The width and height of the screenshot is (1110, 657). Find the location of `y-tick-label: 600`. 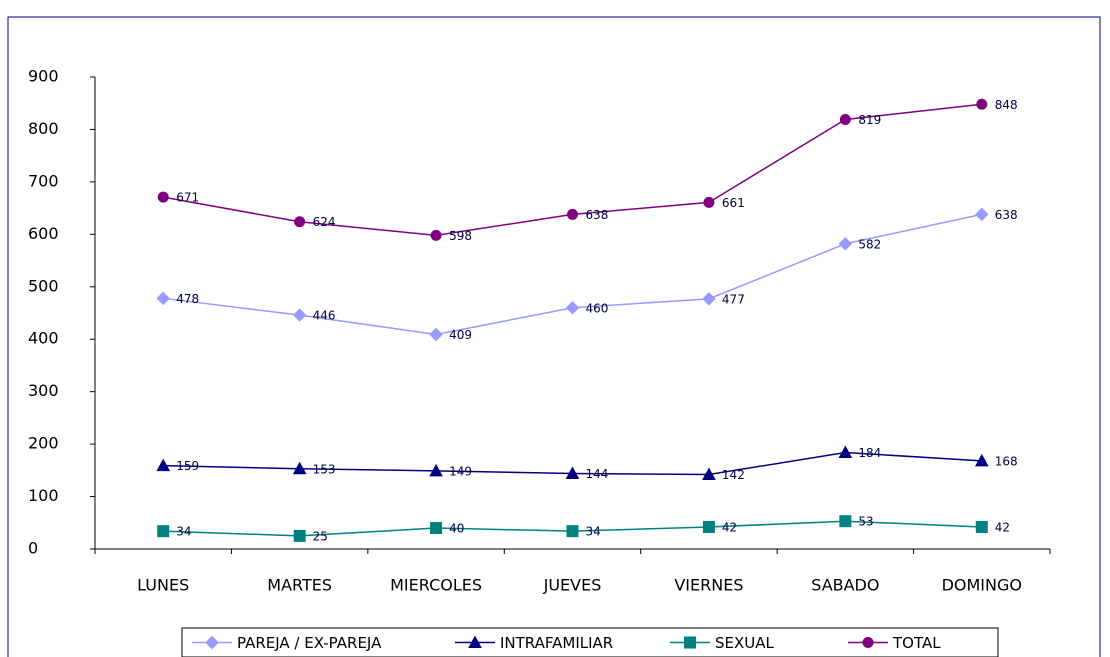

y-tick-label: 600 is located at coordinates (43, 233).